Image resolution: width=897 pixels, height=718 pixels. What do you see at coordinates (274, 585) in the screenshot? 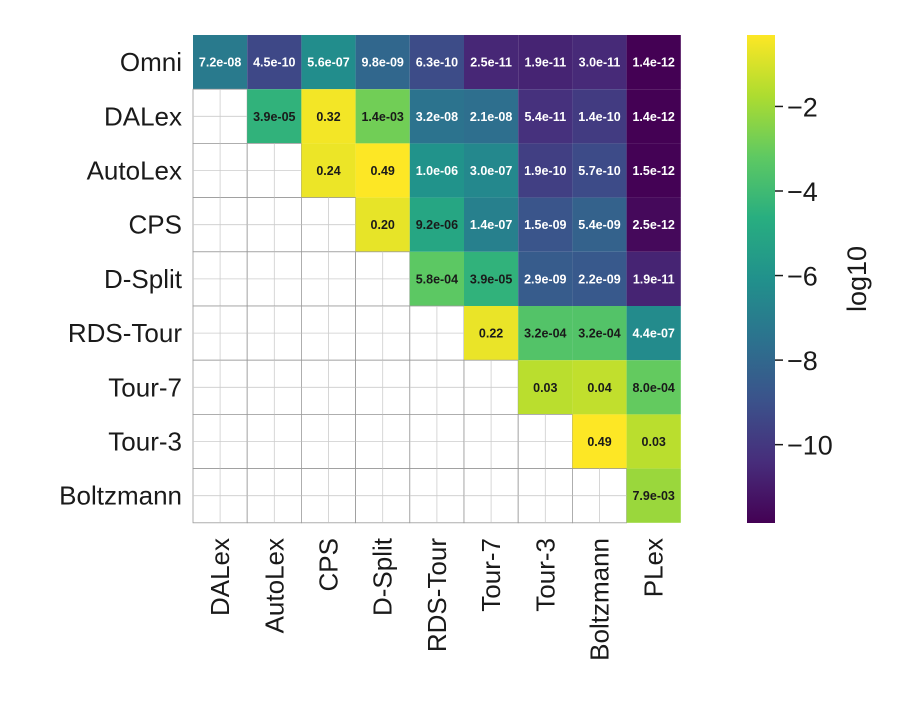
I see `column-label: AutoLex` at bounding box center [274, 585].